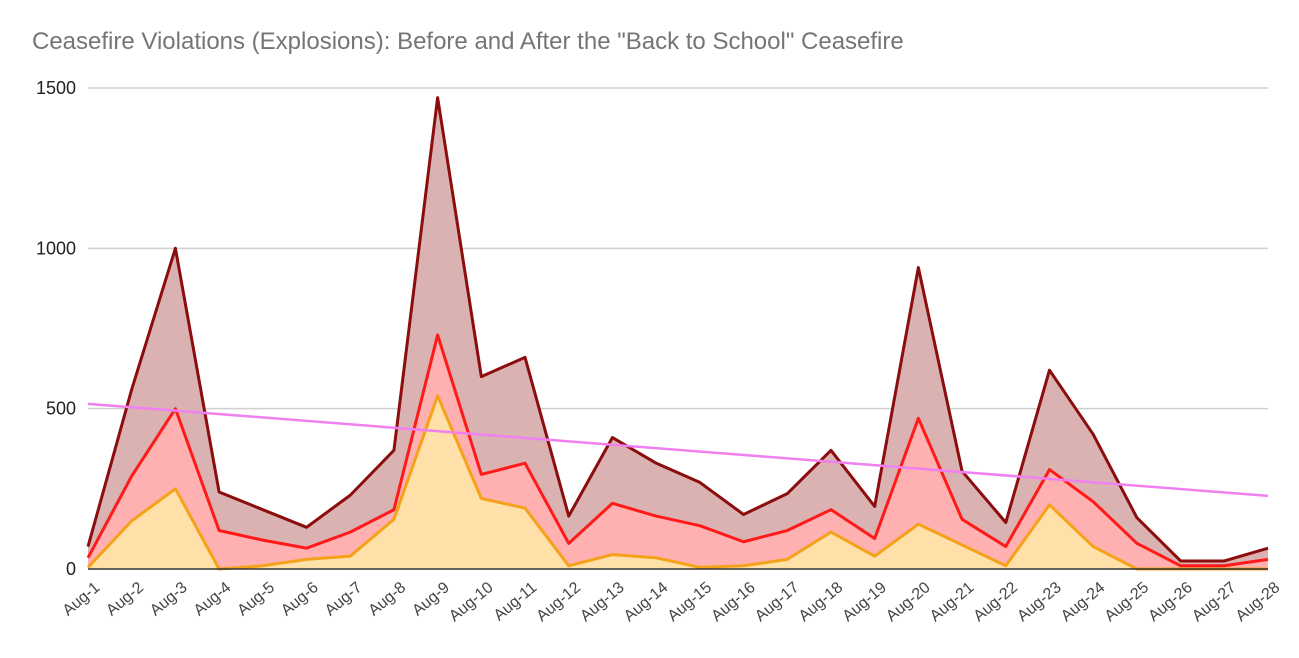  I want to click on y-tick-label: 1500, so click(56, 88).